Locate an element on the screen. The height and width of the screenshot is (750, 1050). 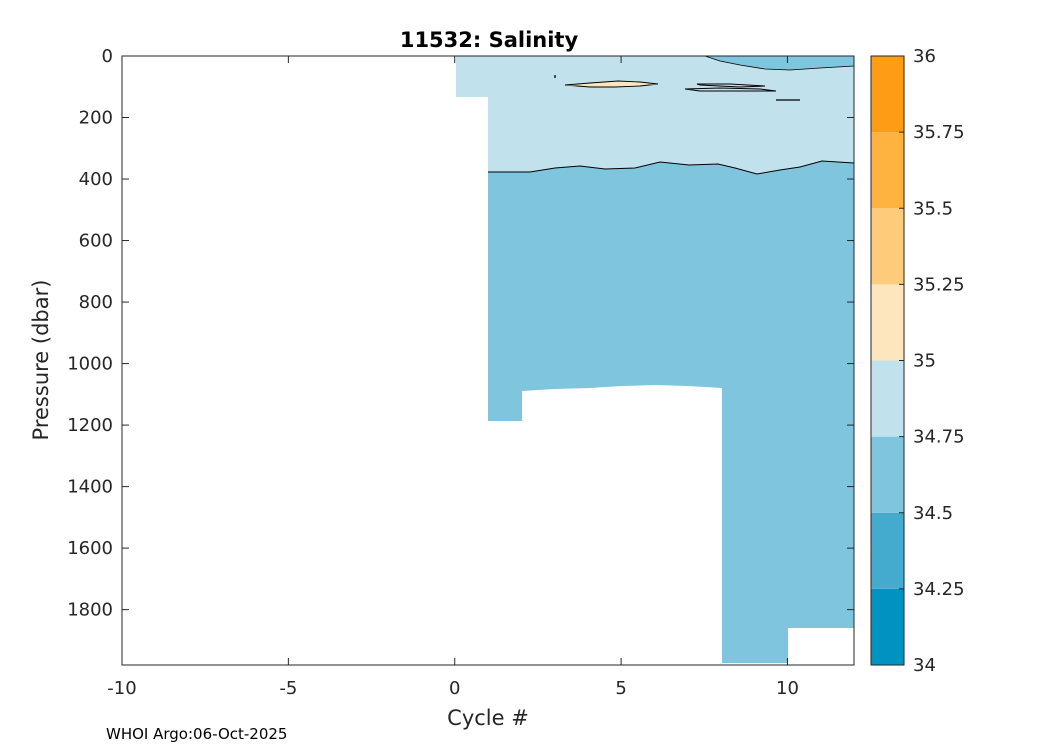
colorbar: 34 34.25 34.5 34.75 35 35.25 35.5 35.75 36 is located at coordinates (917, 361).